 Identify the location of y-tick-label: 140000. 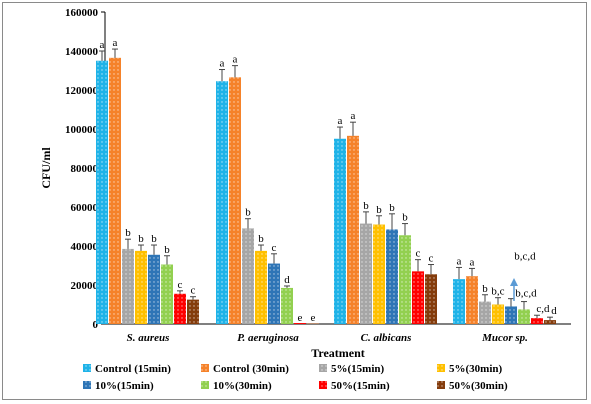
(82, 52).